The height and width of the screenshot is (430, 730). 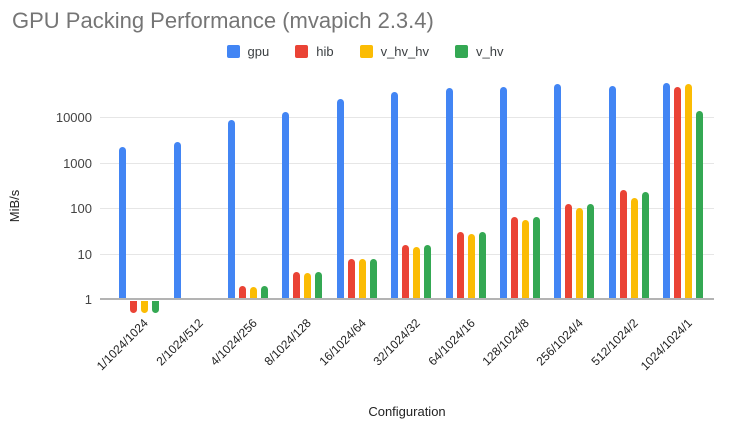 I want to click on bar-gpu-4/1024/256, so click(x=231, y=209).